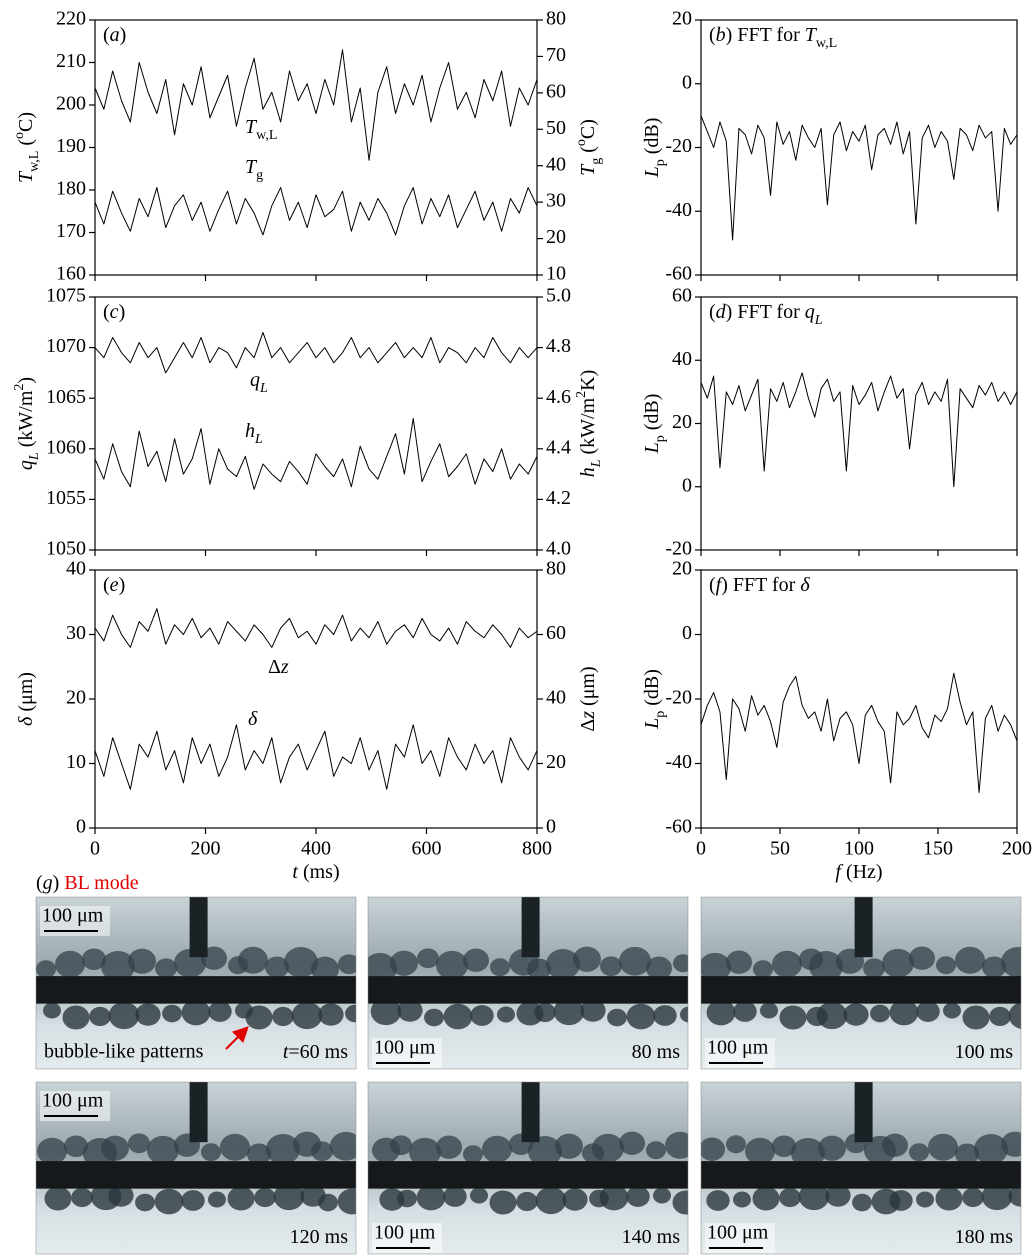 Image resolution: width=1035 pixels, height=1257 pixels. What do you see at coordinates (71, 189) in the screenshot?
I see `y-tick-label: 180` at bounding box center [71, 189].